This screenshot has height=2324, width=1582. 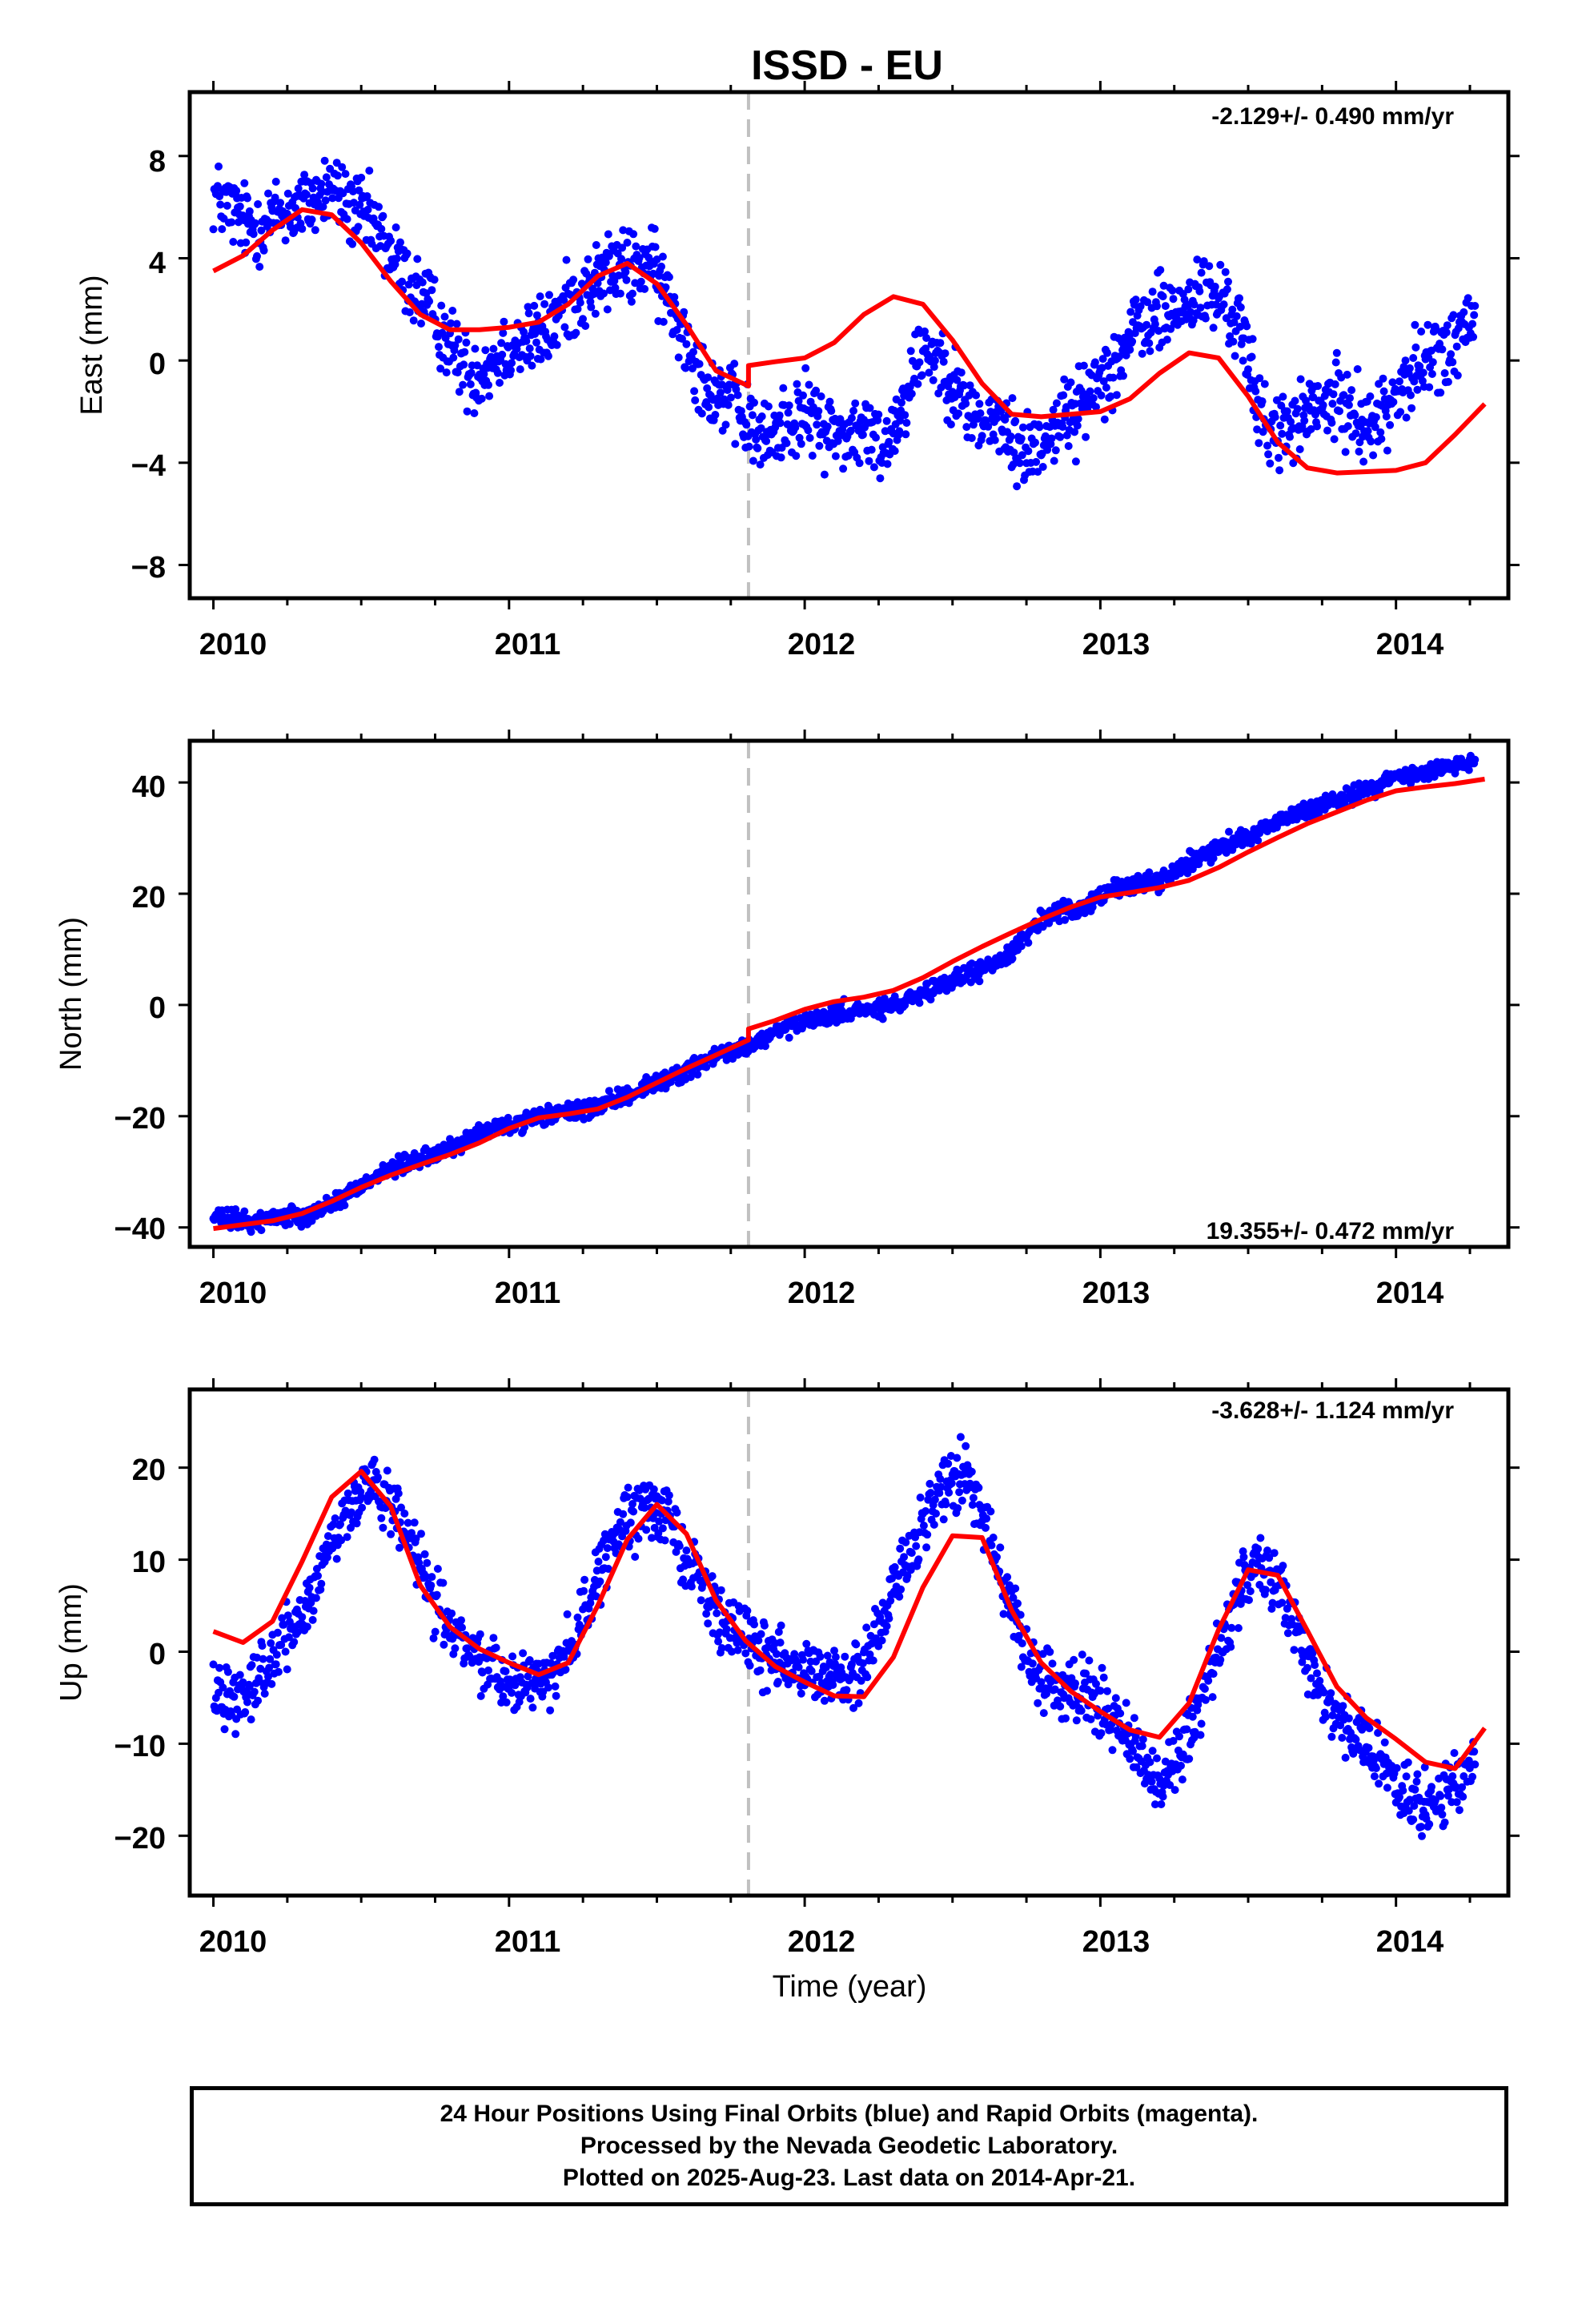 I want to click on east-x-tick-2013: 2013, so click(x=1116, y=644).